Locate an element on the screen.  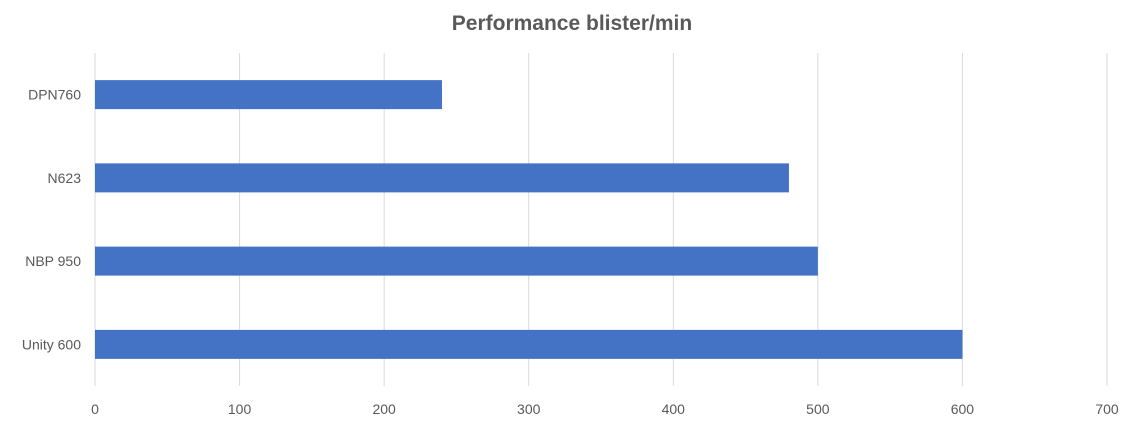
category-label: DPN760 is located at coordinates (54, 95).